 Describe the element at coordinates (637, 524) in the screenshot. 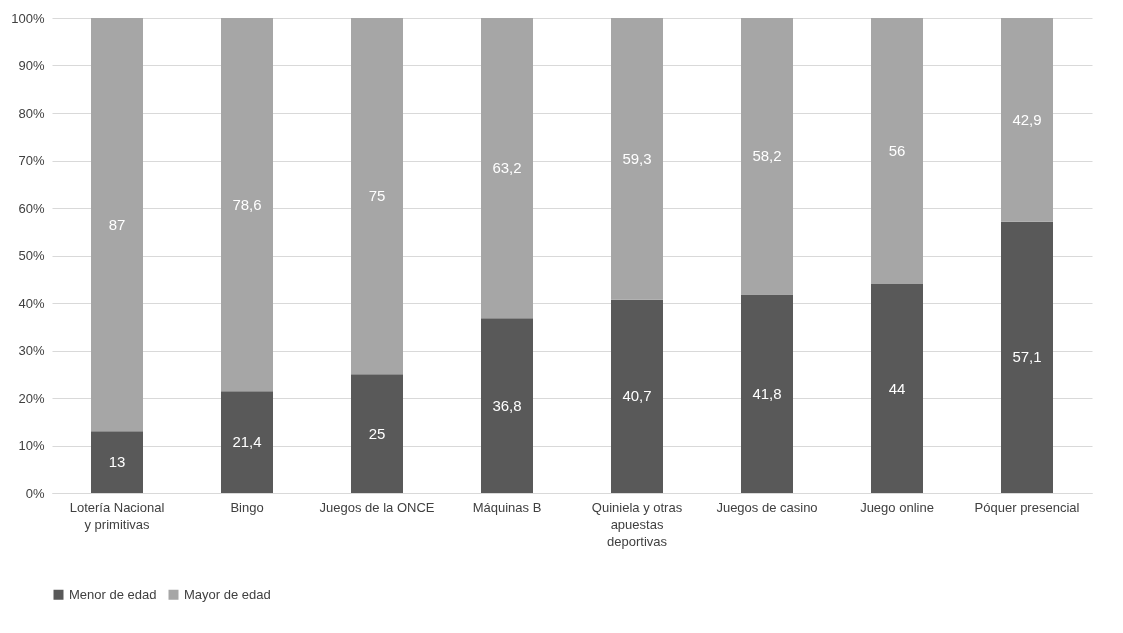

I see `x-tick-label: Quiniela y otras apuestas deportivas` at that location.